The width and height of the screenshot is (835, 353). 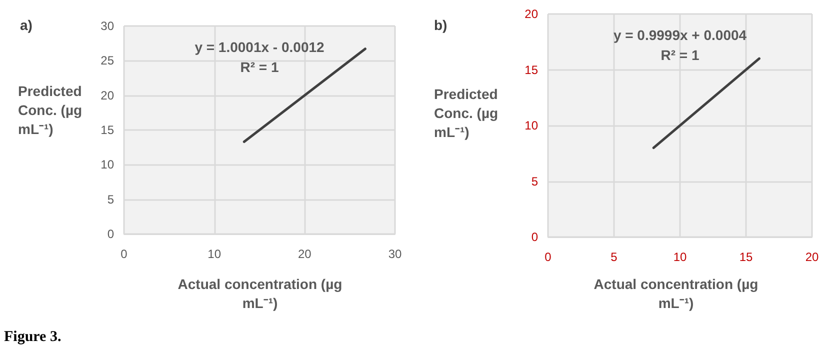 What do you see at coordinates (260, 47) in the screenshot?
I see `annotation: y = 1.0001x - 0.0012` at bounding box center [260, 47].